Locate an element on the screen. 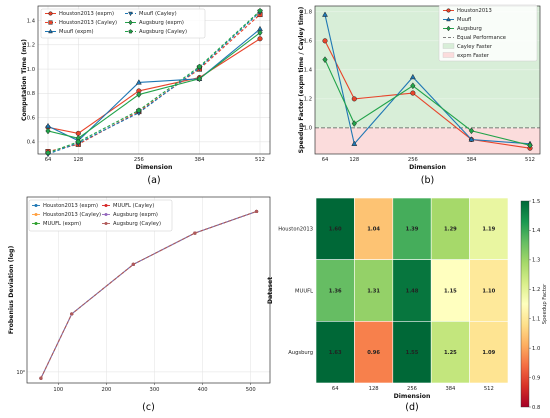 Image resolution: width=550 pixels, height=418 pixels. cell-value-label: 0.96 is located at coordinates (373, 353).